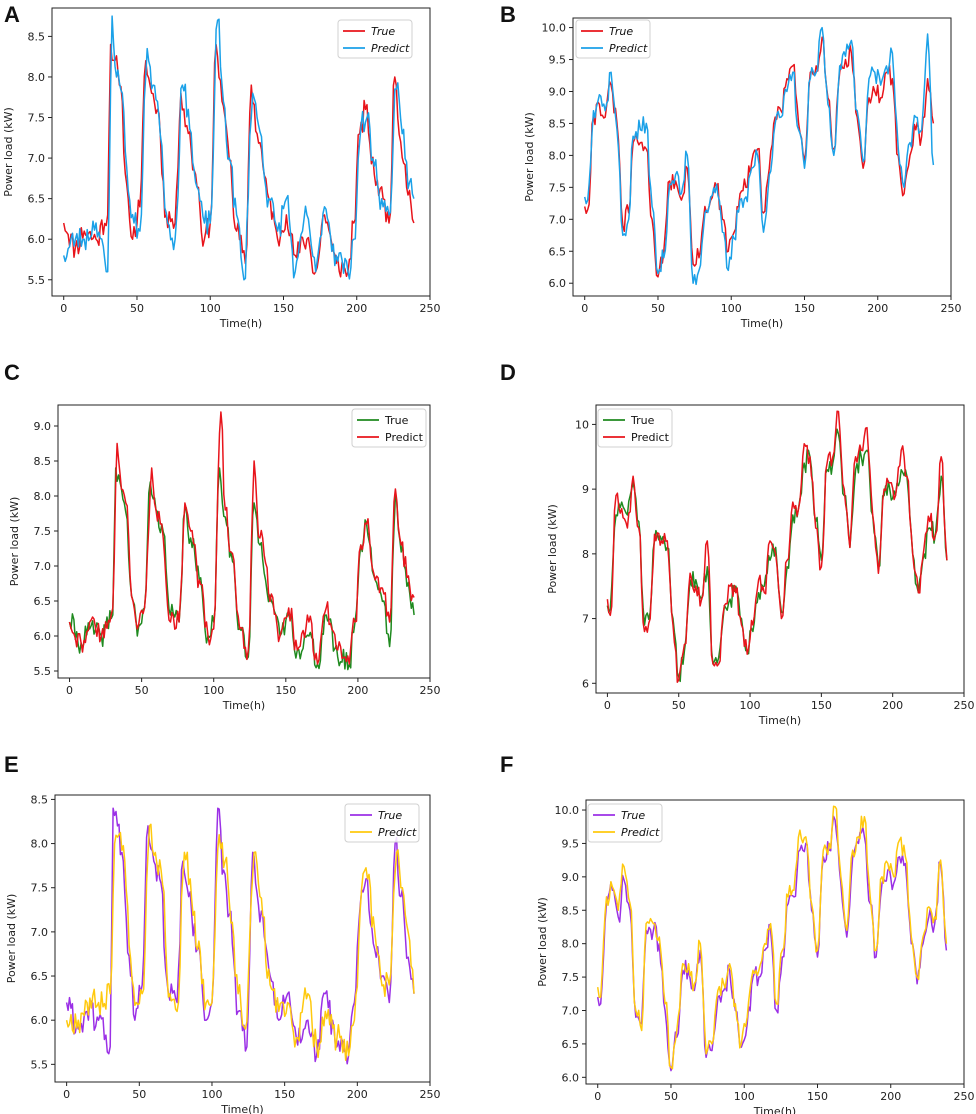  I want to click on y-tick-label: 6, so click(585, 683).